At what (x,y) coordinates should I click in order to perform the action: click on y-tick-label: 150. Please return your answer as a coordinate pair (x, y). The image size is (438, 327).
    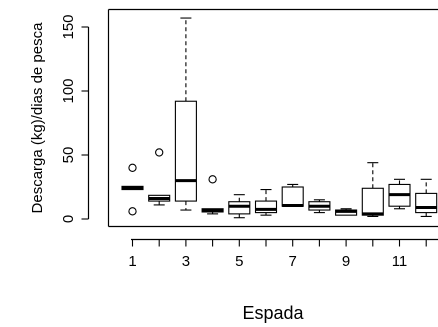
    Looking at the image, I should click on (68, 26).